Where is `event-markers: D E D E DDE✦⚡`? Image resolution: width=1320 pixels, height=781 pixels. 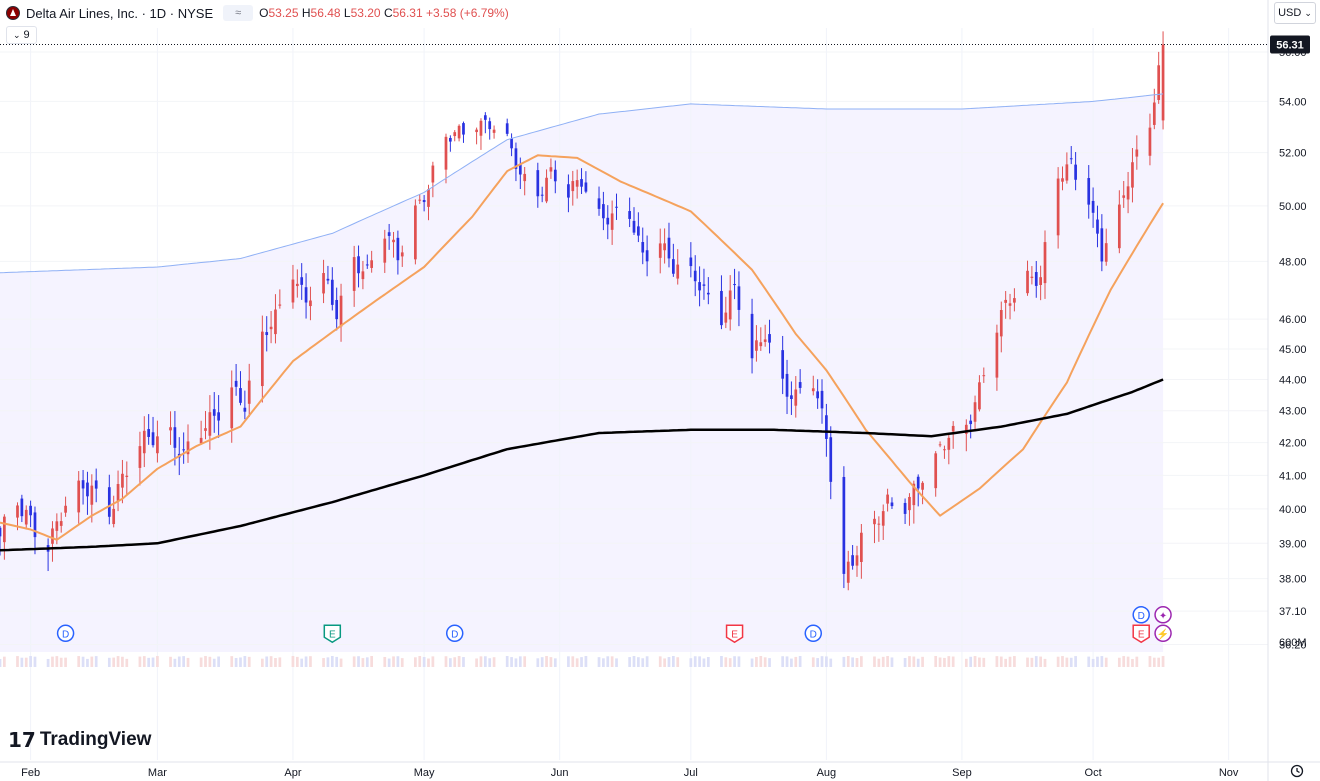 event-markers: D E D E DDE✦⚡ is located at coordinates (614, 625).